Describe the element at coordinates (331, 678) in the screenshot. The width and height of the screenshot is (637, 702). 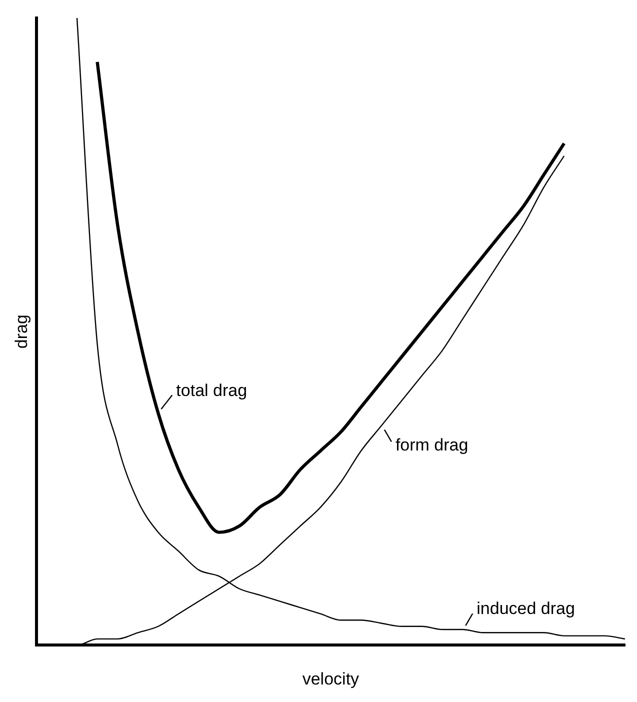
I see `x-axis-title: velocity` at that location.